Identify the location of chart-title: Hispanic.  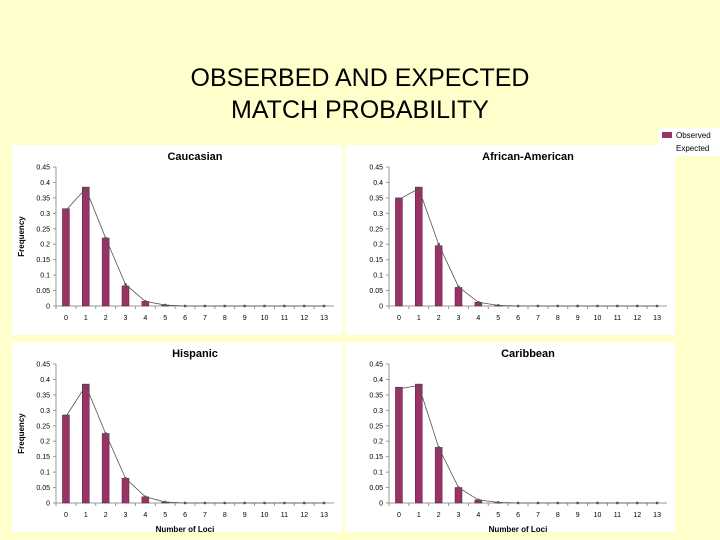
(195, 354).